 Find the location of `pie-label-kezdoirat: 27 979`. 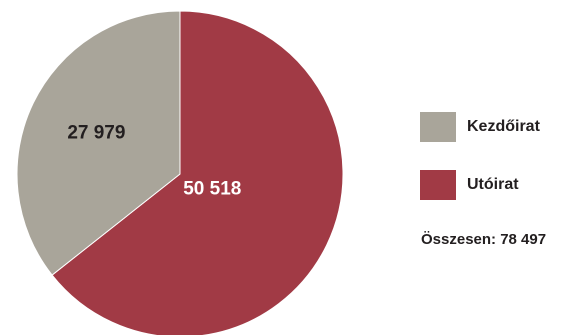

pie-label-kezdoirat: 27 979 is located at coordinates (96, 133).